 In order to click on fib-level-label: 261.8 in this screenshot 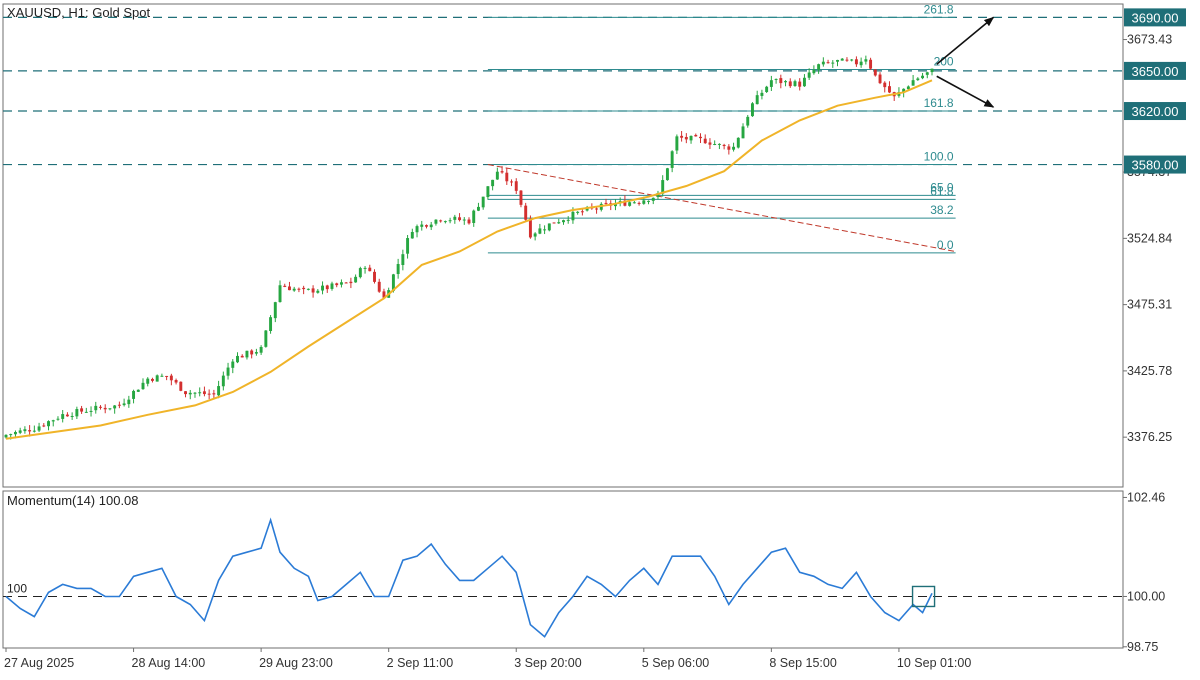, I will do `click(939, 9)`.